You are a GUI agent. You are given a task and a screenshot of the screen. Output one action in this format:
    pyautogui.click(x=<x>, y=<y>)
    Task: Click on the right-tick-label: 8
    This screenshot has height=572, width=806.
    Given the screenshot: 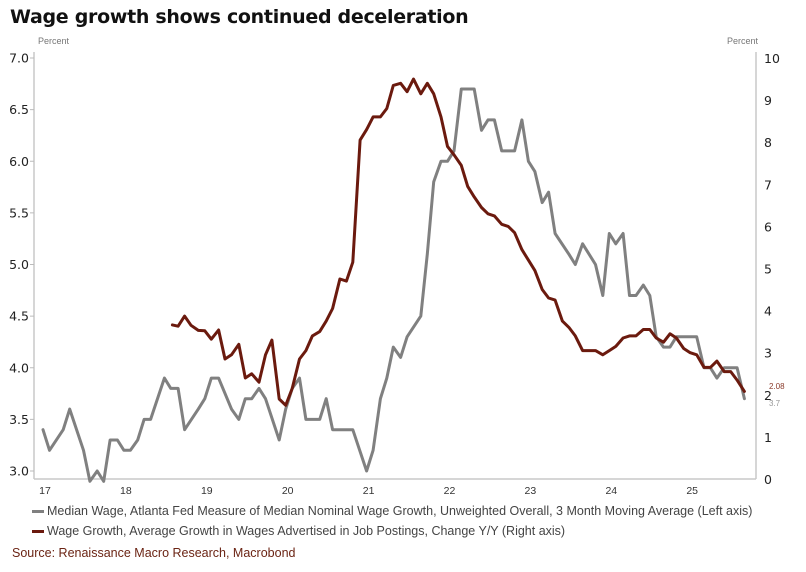 What is the action you would take?
    pyautogui.click(x=768, y=142)
    